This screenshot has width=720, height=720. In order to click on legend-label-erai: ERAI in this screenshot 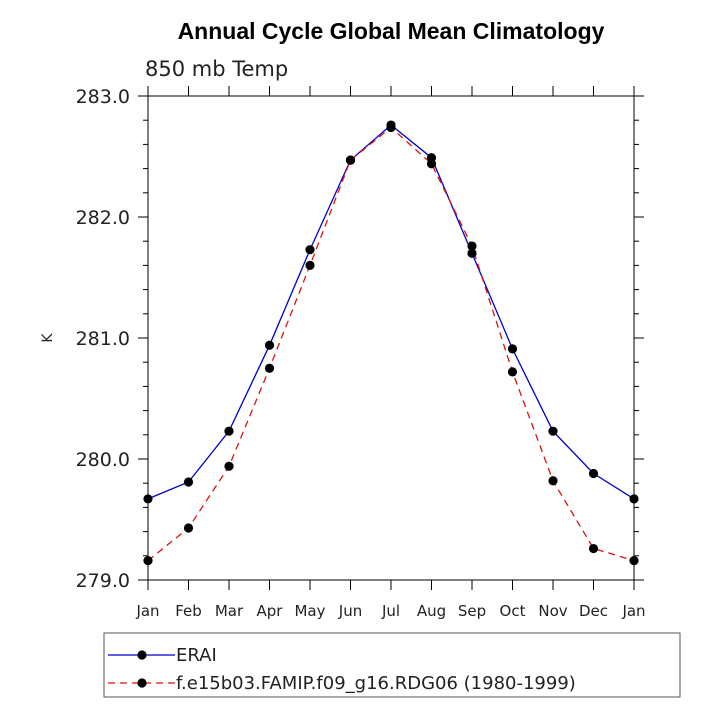, I will do `click(196, 655)`.